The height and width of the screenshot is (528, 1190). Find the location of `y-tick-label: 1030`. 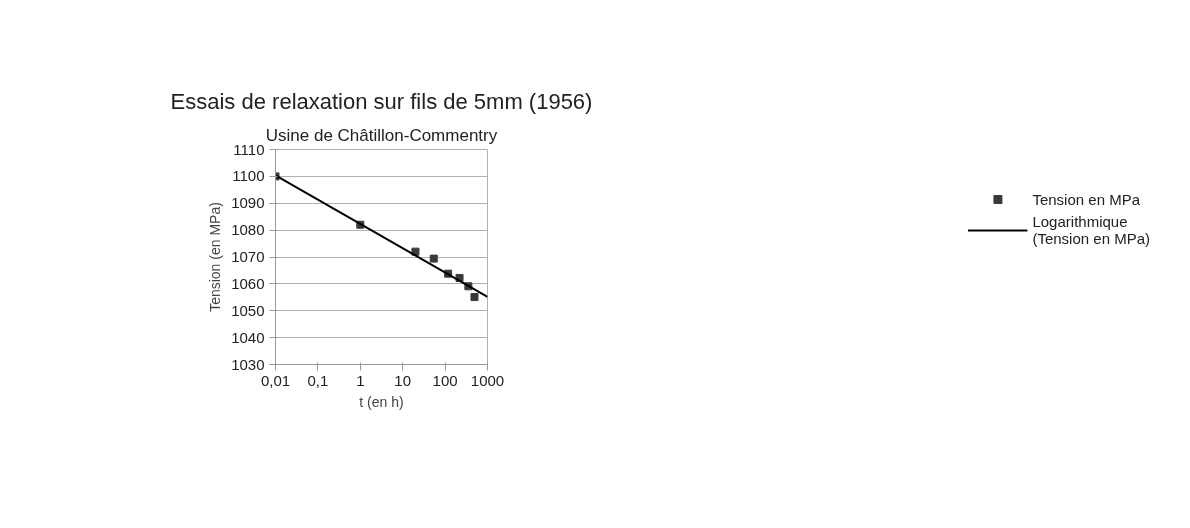

y-tick-label: 1030 is located at coordinates (248, 364).